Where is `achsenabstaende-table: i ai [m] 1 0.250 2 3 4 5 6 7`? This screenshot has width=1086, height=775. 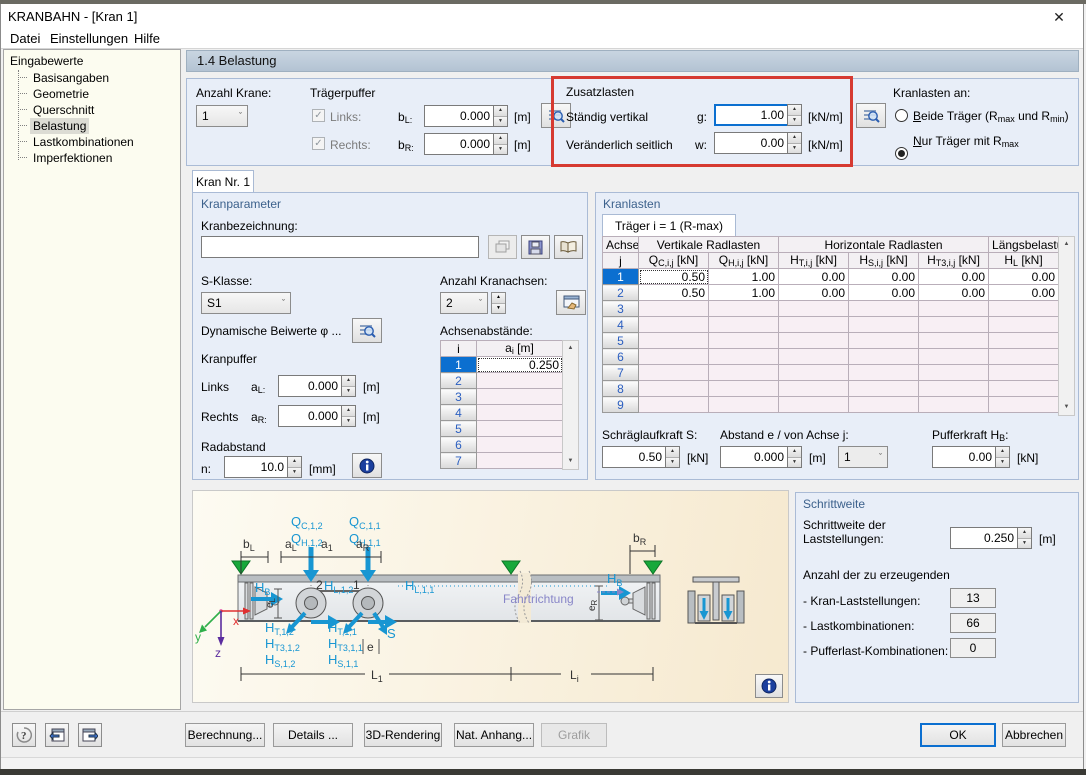
achsenabstaende-table: i ai [m] 1 0.250 2 3 4 5 6 7 is located at coordinates (501, 404).